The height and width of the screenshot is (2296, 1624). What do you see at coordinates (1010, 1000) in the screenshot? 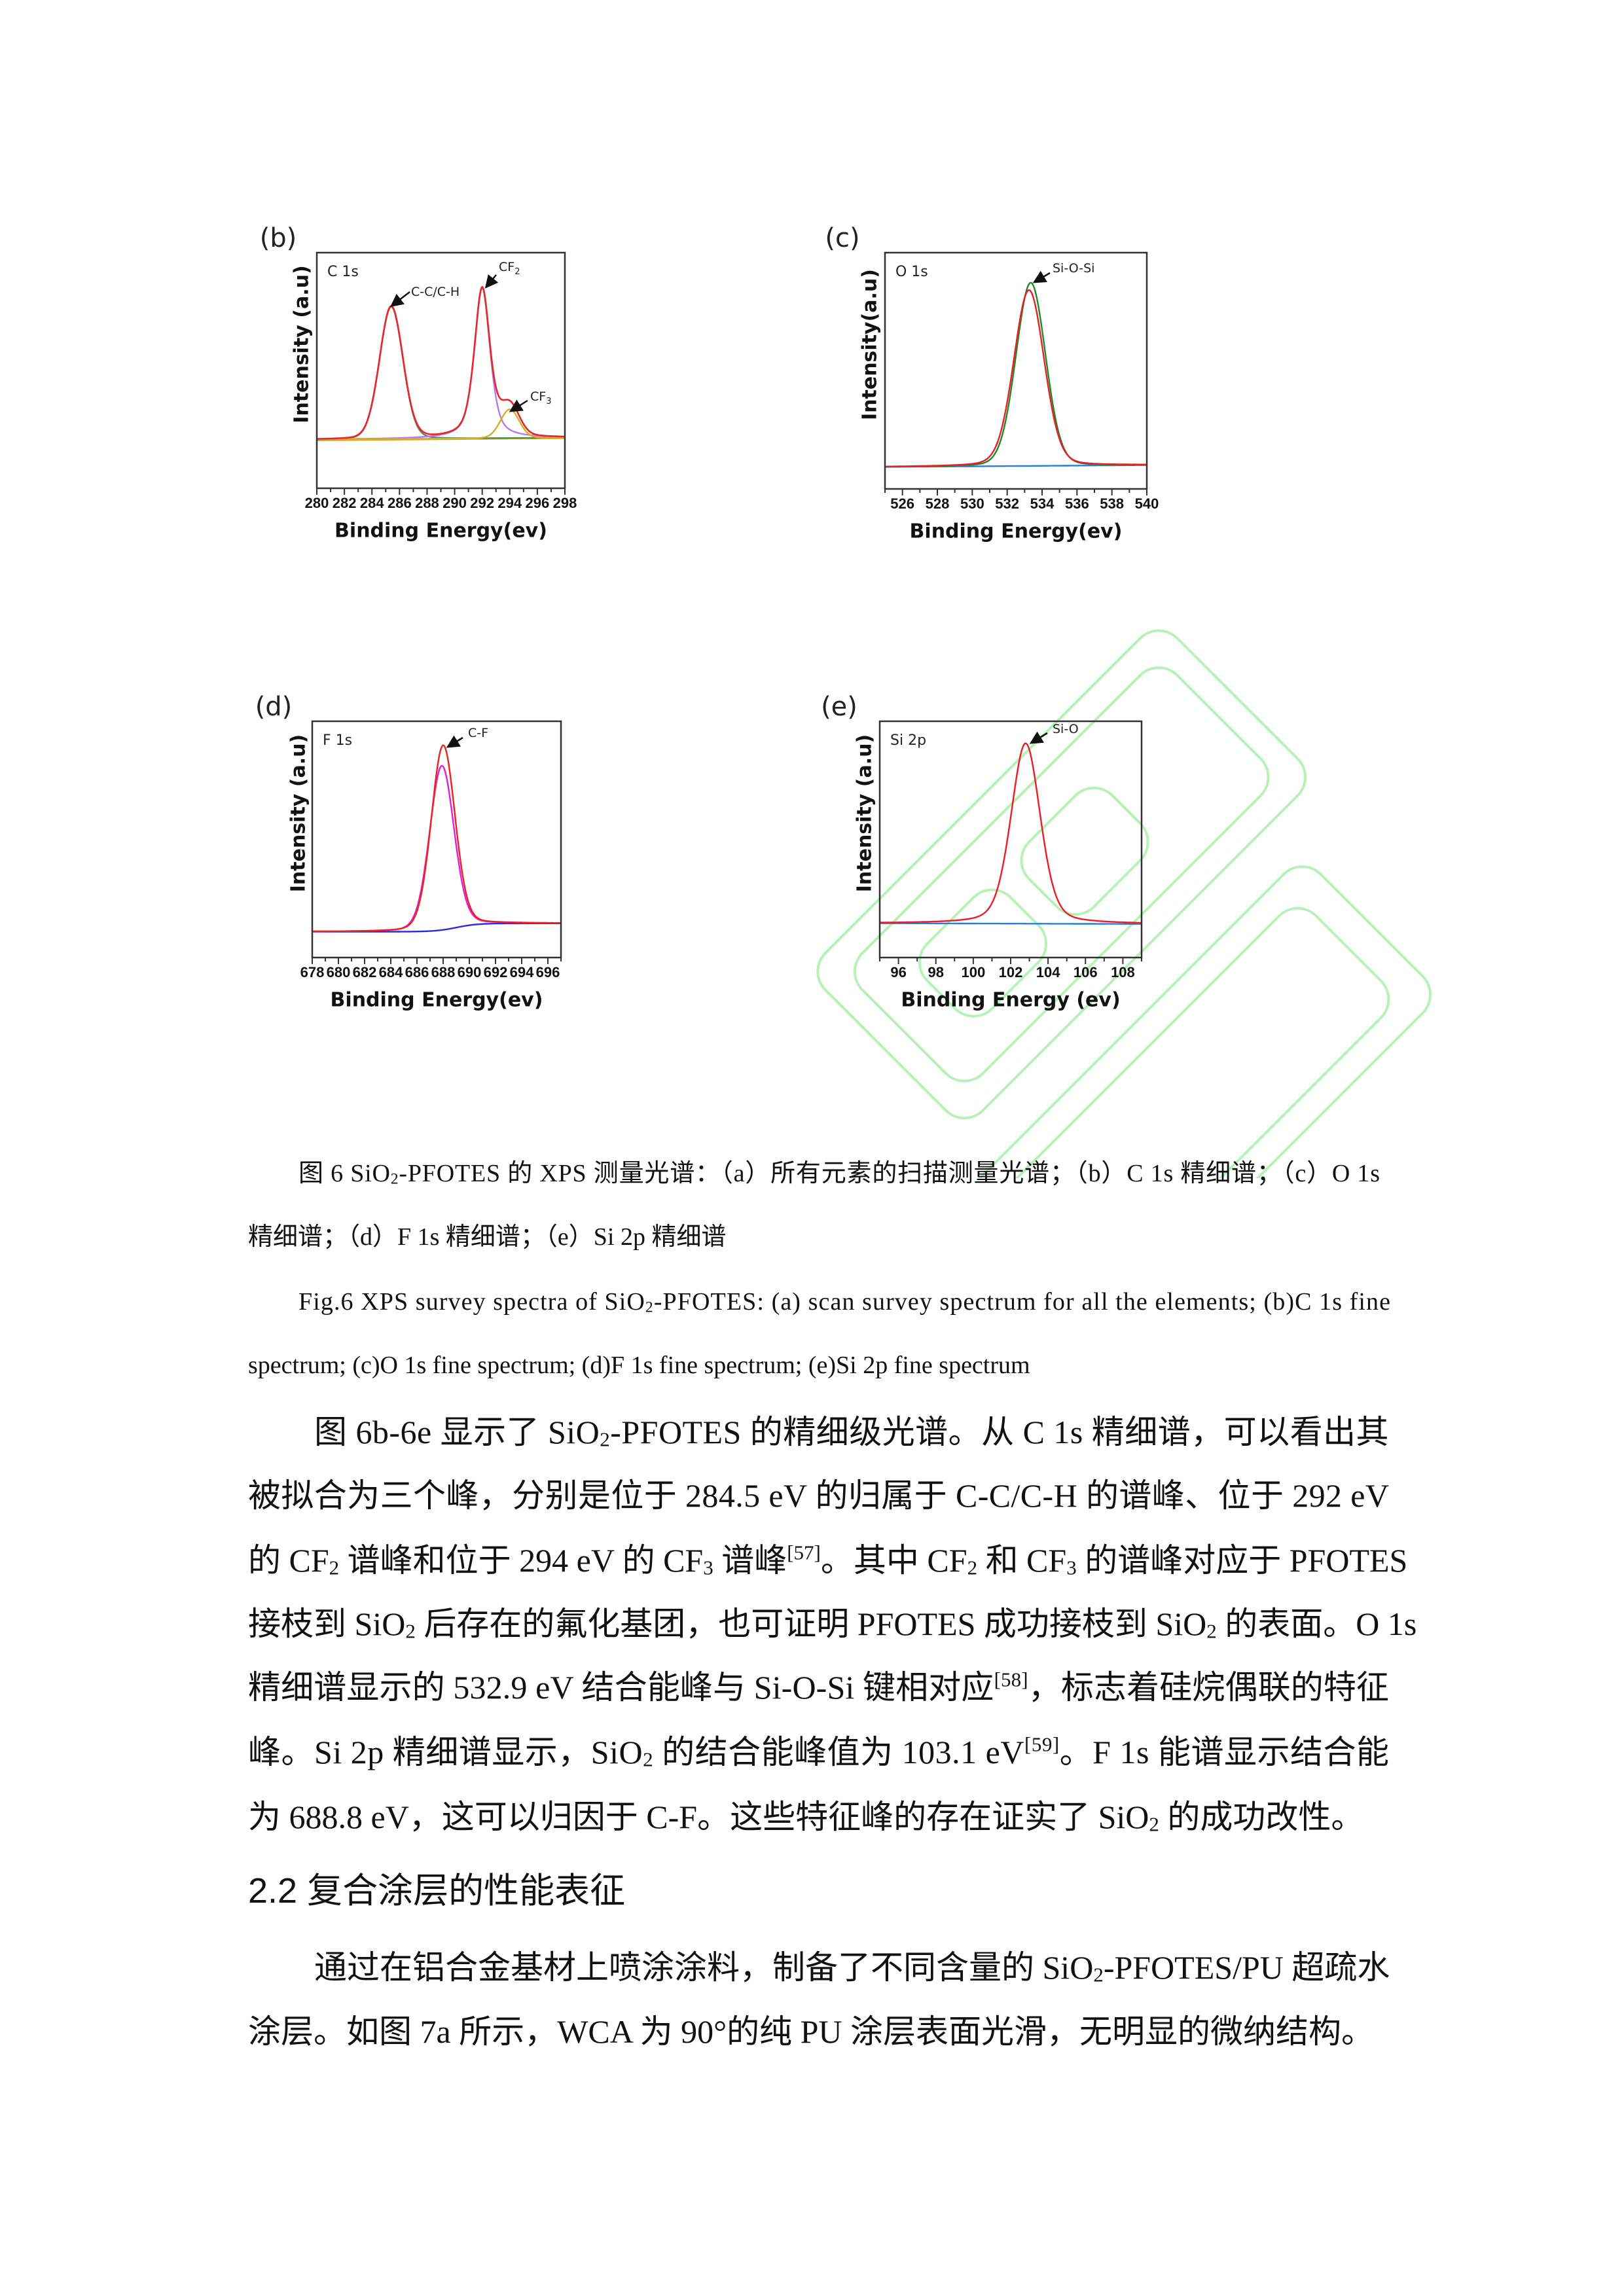
I see `x-axis-label: Binding Energy (ev)` at bounding box center [1010, 1000].